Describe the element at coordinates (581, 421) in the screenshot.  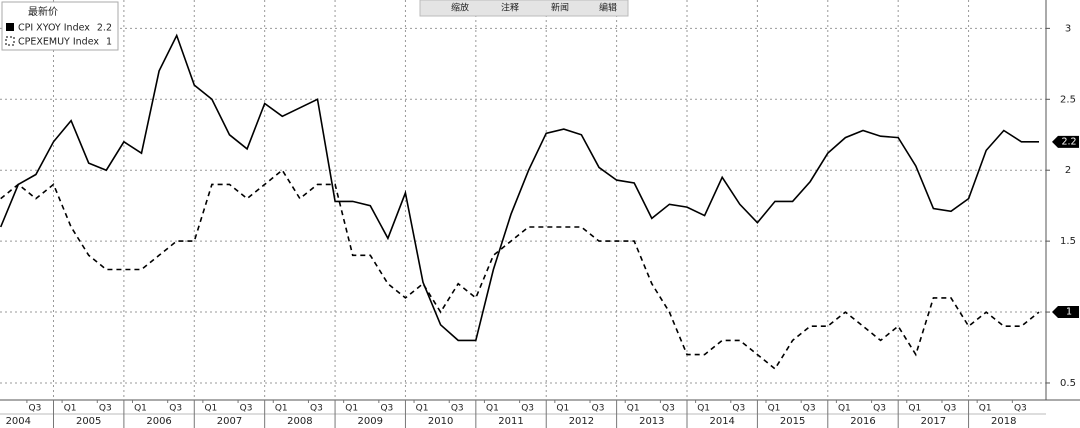
I see `year-label: 2012` at that location.